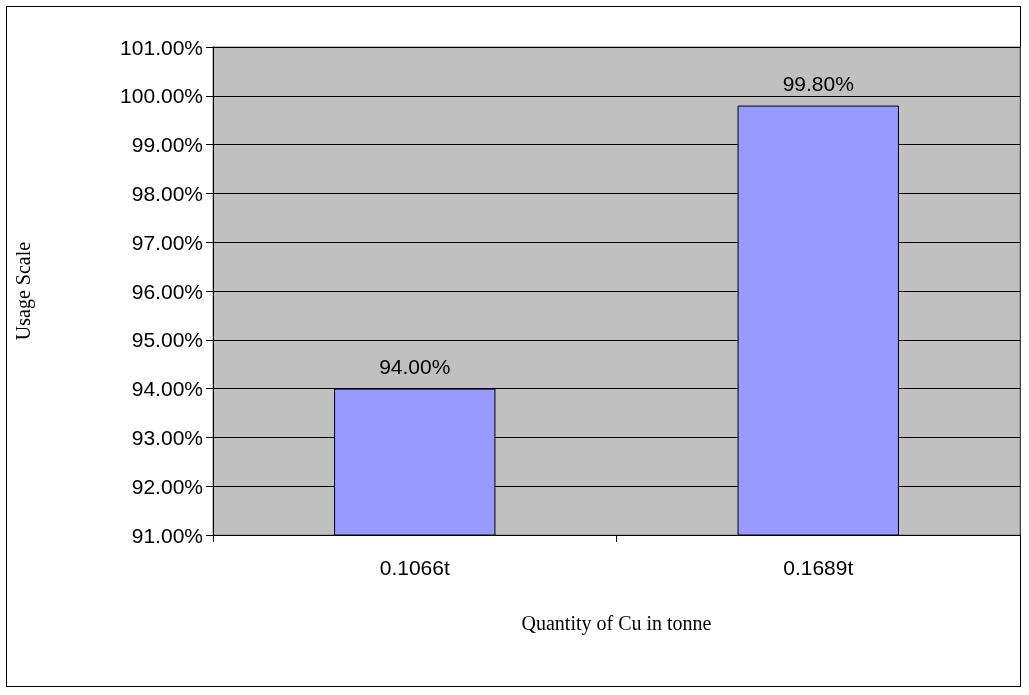 Image resolution: width=1029 pixels, height=695 pixels. I want to click on y-tick-label: 99.00%, so click(167, 145).